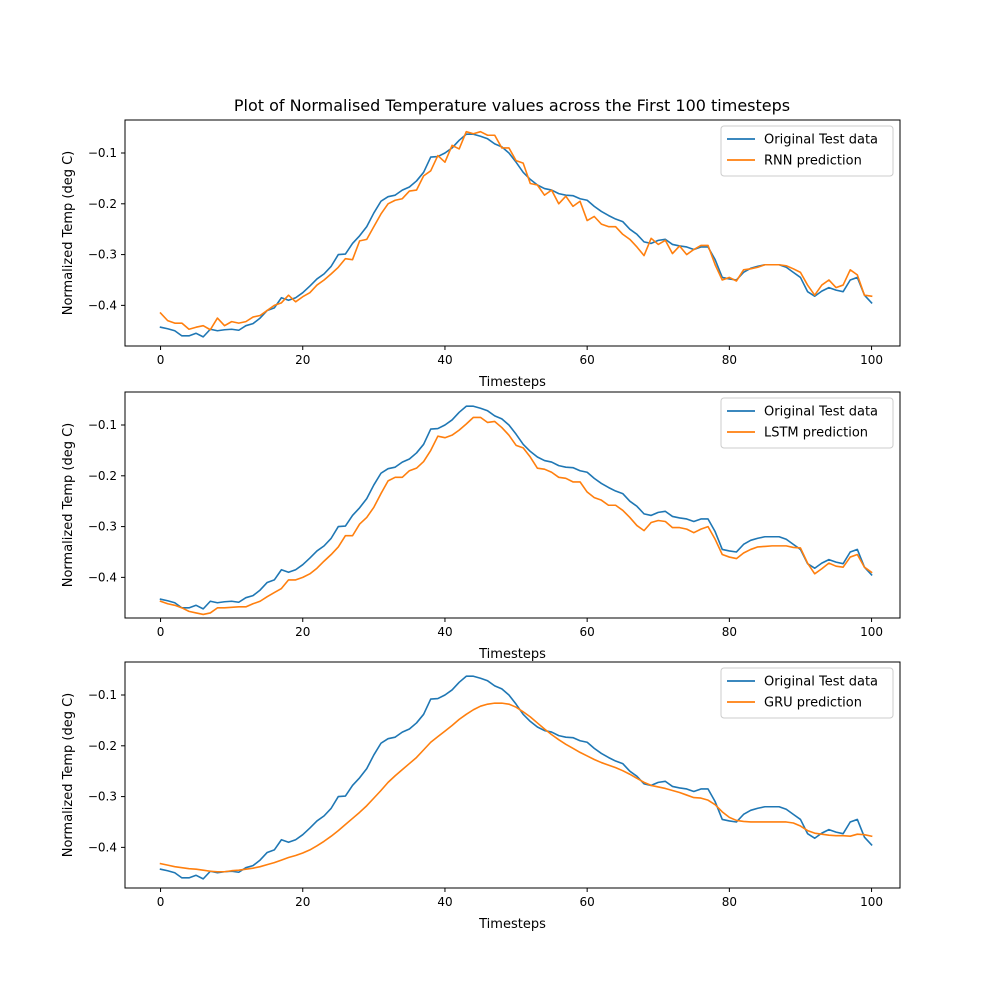  Describe the element at coordinates (816, 433) in the screenshot. I see `legend-entry: LSTM prediction` at that location.